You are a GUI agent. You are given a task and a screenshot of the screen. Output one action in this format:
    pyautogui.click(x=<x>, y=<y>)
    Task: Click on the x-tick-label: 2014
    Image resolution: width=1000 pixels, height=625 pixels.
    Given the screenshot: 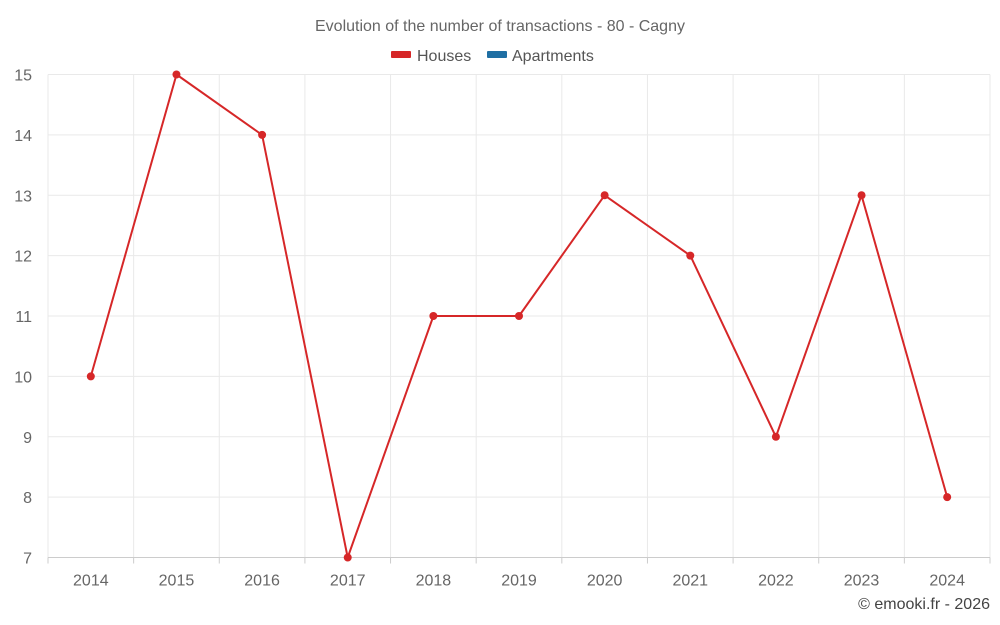 What is the action you would take?
    pyautogui.click(x=91, y=581)
    